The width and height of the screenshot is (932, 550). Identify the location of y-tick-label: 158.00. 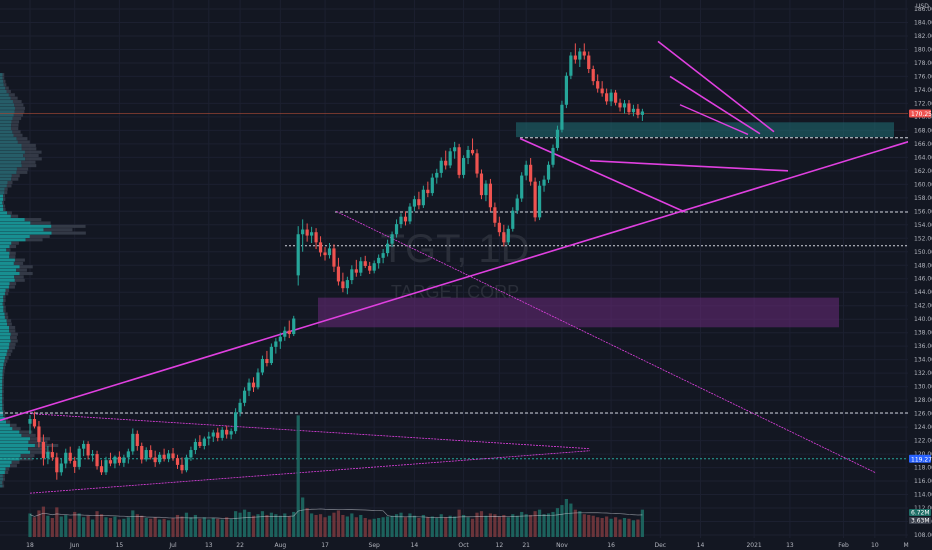
(923, 198).